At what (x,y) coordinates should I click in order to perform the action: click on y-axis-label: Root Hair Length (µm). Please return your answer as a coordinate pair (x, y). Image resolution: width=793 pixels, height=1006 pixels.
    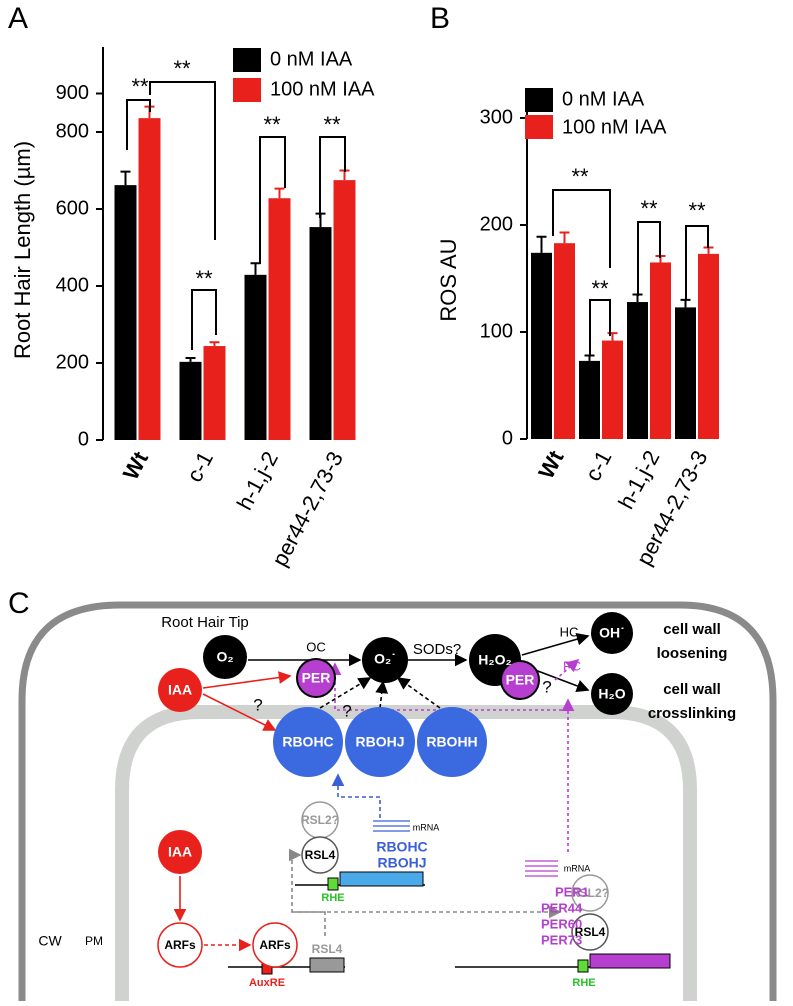
    Looking at the image, I should click on (22, 250).